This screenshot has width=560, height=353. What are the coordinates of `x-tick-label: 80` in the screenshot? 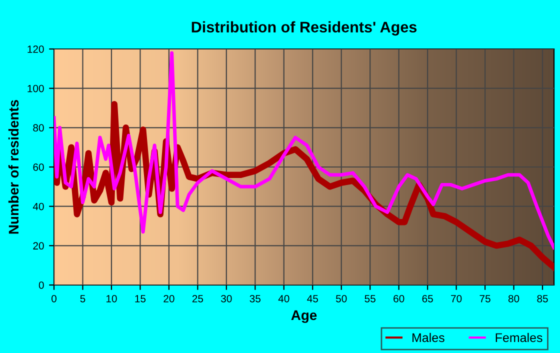 It's located at (514, 298).